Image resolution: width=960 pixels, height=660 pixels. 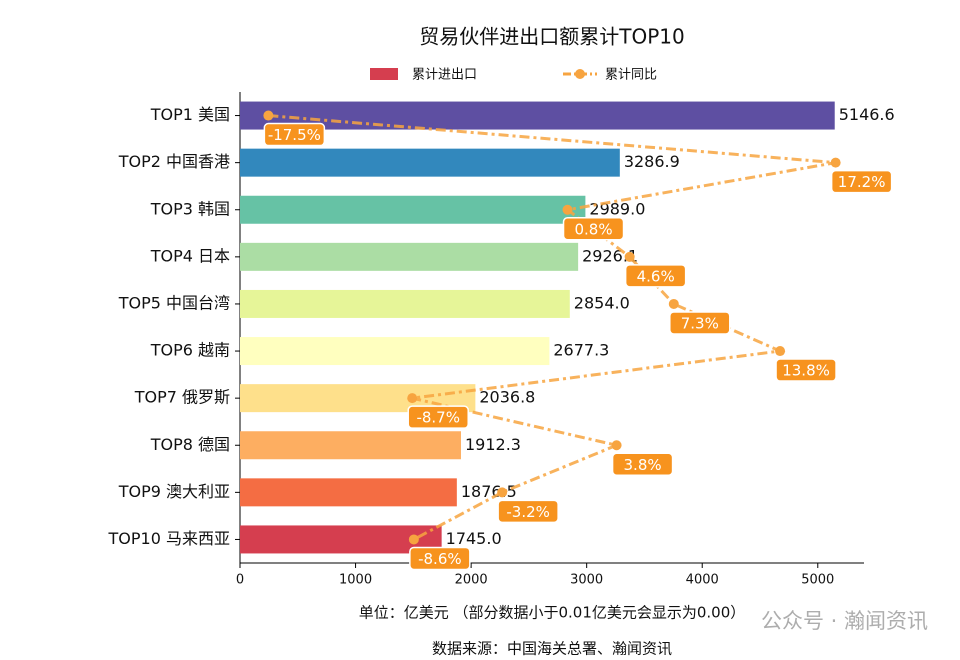 I want to click on y-tick-label: TOP1 美国, so click(x=190, y=114).